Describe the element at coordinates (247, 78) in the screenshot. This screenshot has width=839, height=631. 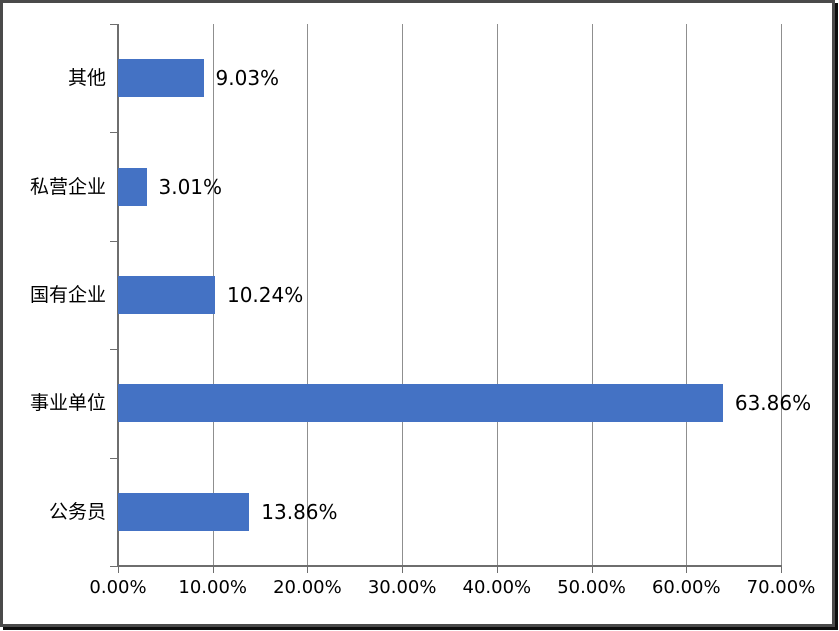
I see `bar-value-label: 9.03%` at that location.